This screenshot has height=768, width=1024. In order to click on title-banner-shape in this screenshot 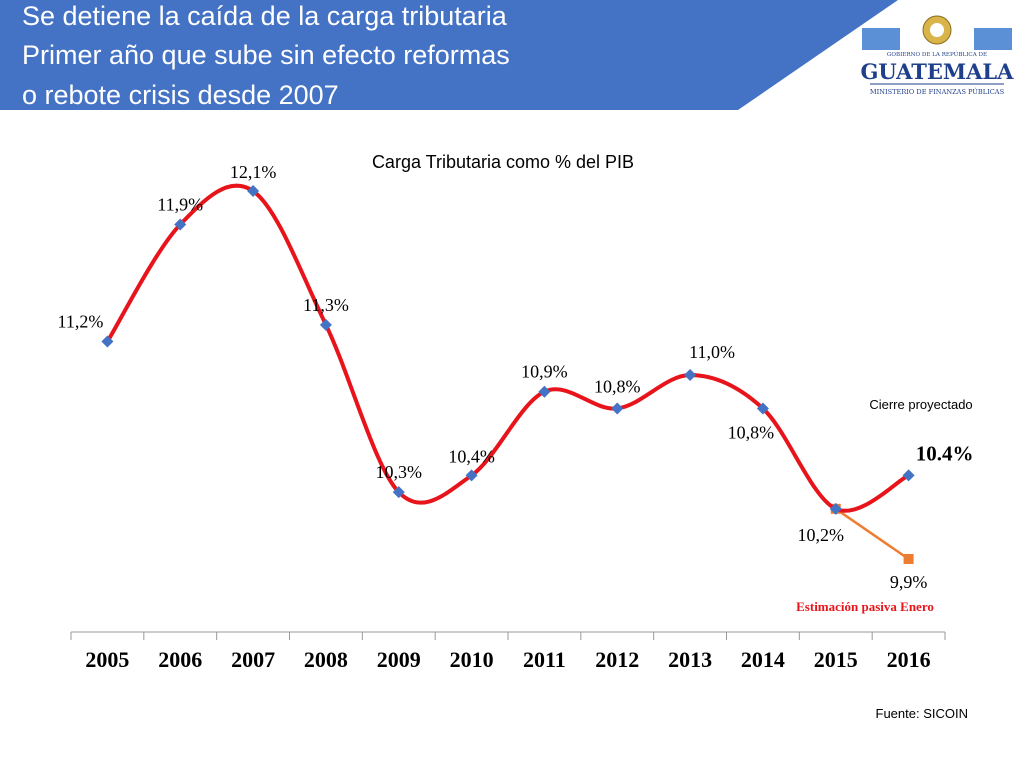, I will do `click(449, 55)`.